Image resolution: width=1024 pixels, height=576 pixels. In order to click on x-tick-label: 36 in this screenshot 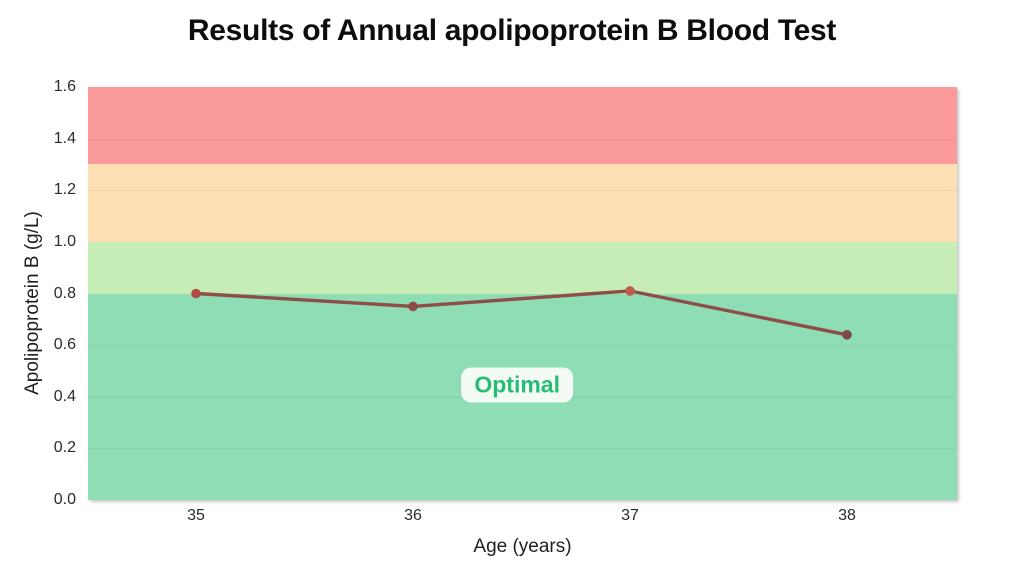, I will do `click(413, 515)`.